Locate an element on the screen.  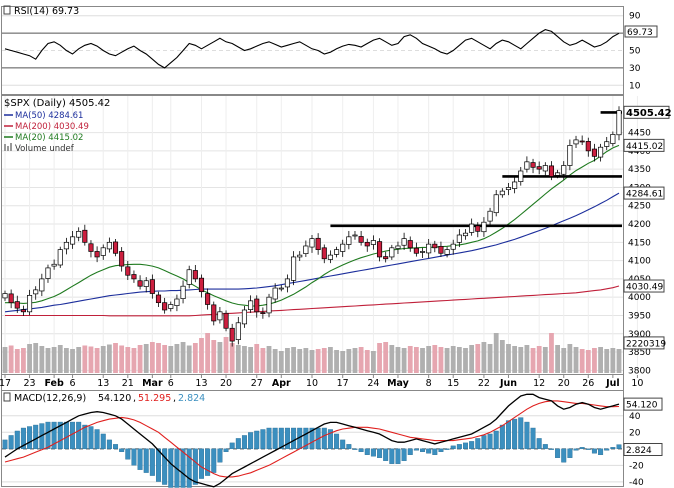
macd-legend-signal: 51.295 is located at coordinates (154, 398).